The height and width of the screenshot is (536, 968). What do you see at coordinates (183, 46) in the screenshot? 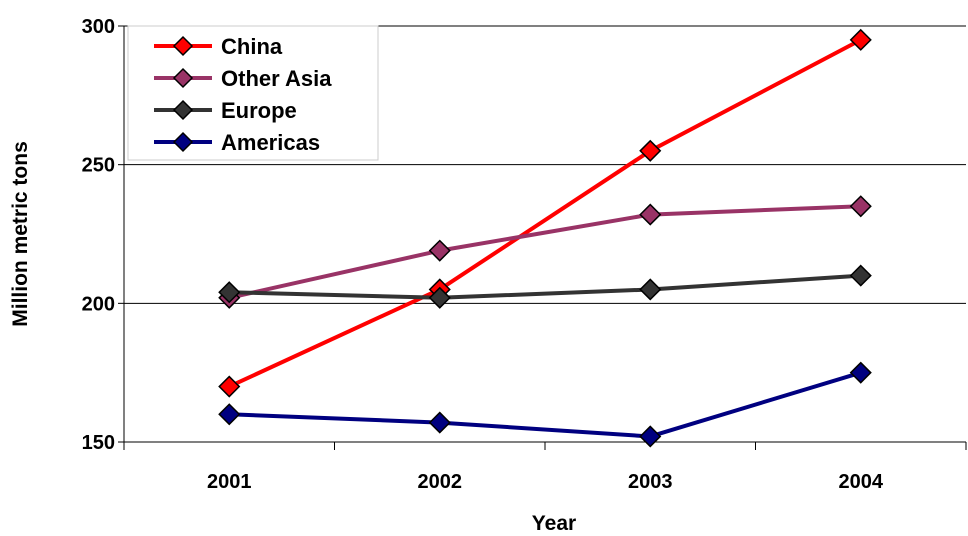
I see `legend-marker-china` at bounding box center [183, 46].